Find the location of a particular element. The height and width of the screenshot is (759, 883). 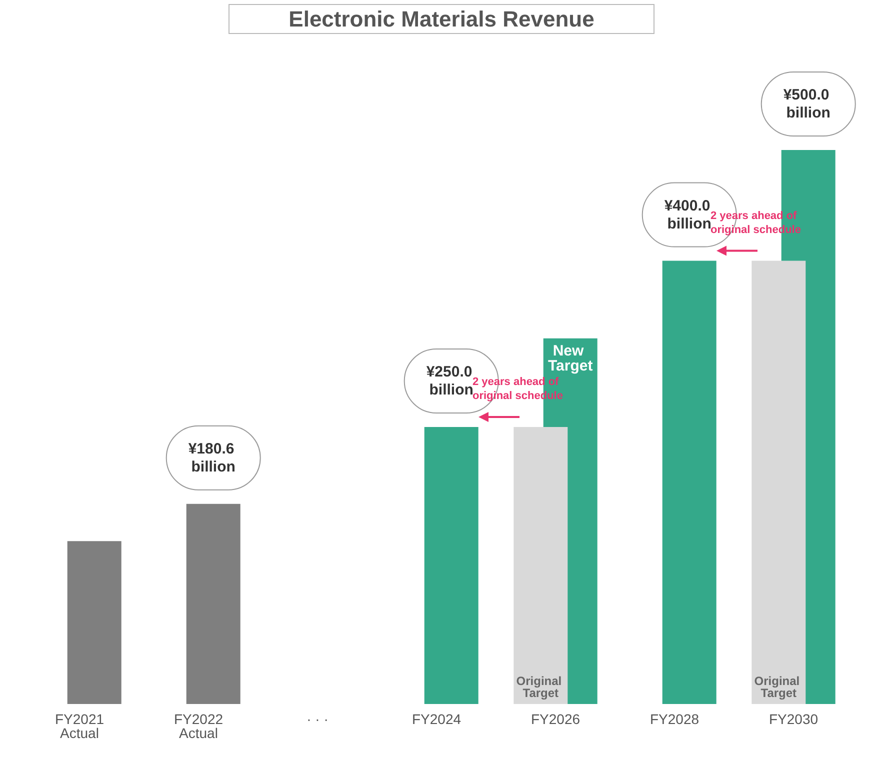

chart-title: Electronic Materials Revenue is located at coordinates (441, 19).